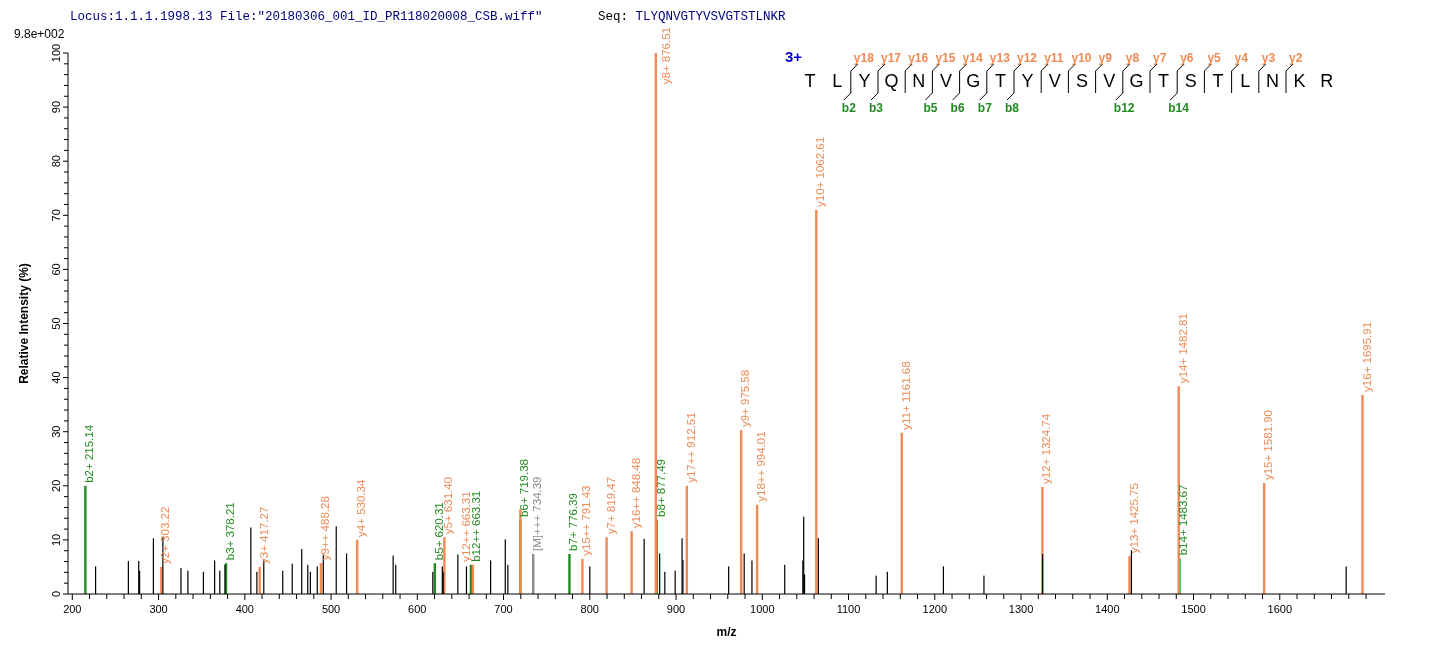  Describe the element at coordinates (503, 609) in the screenshot. I see `x-tick-label: 700` at that location.